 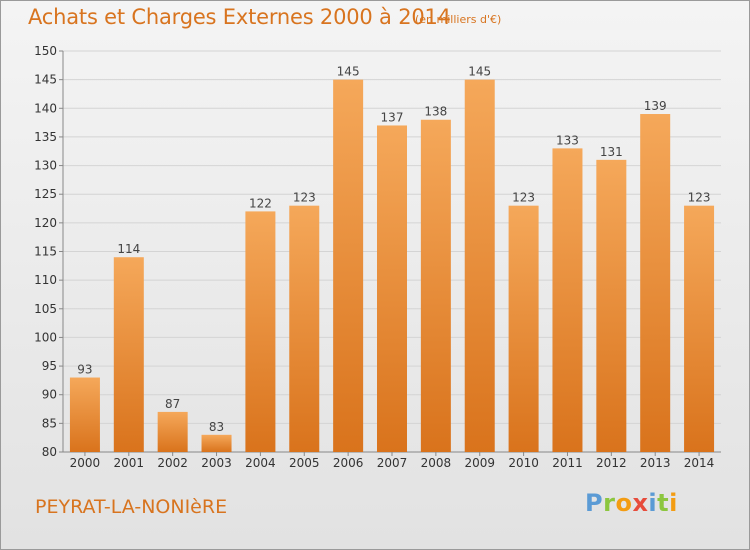 What do you see at coordinates (85, 463) in the screenshot?
I see `x-tick-label: 2000` at bounding box center [85, 463].